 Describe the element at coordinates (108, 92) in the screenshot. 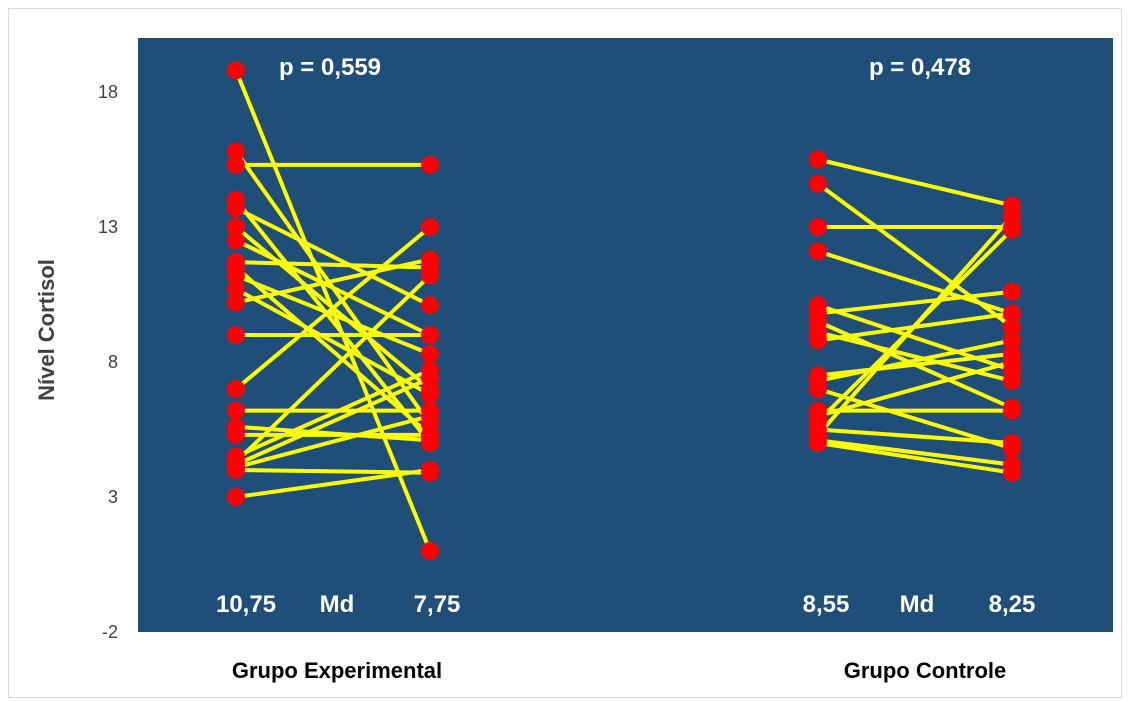

I see `y-tick-label: 18` at that location.